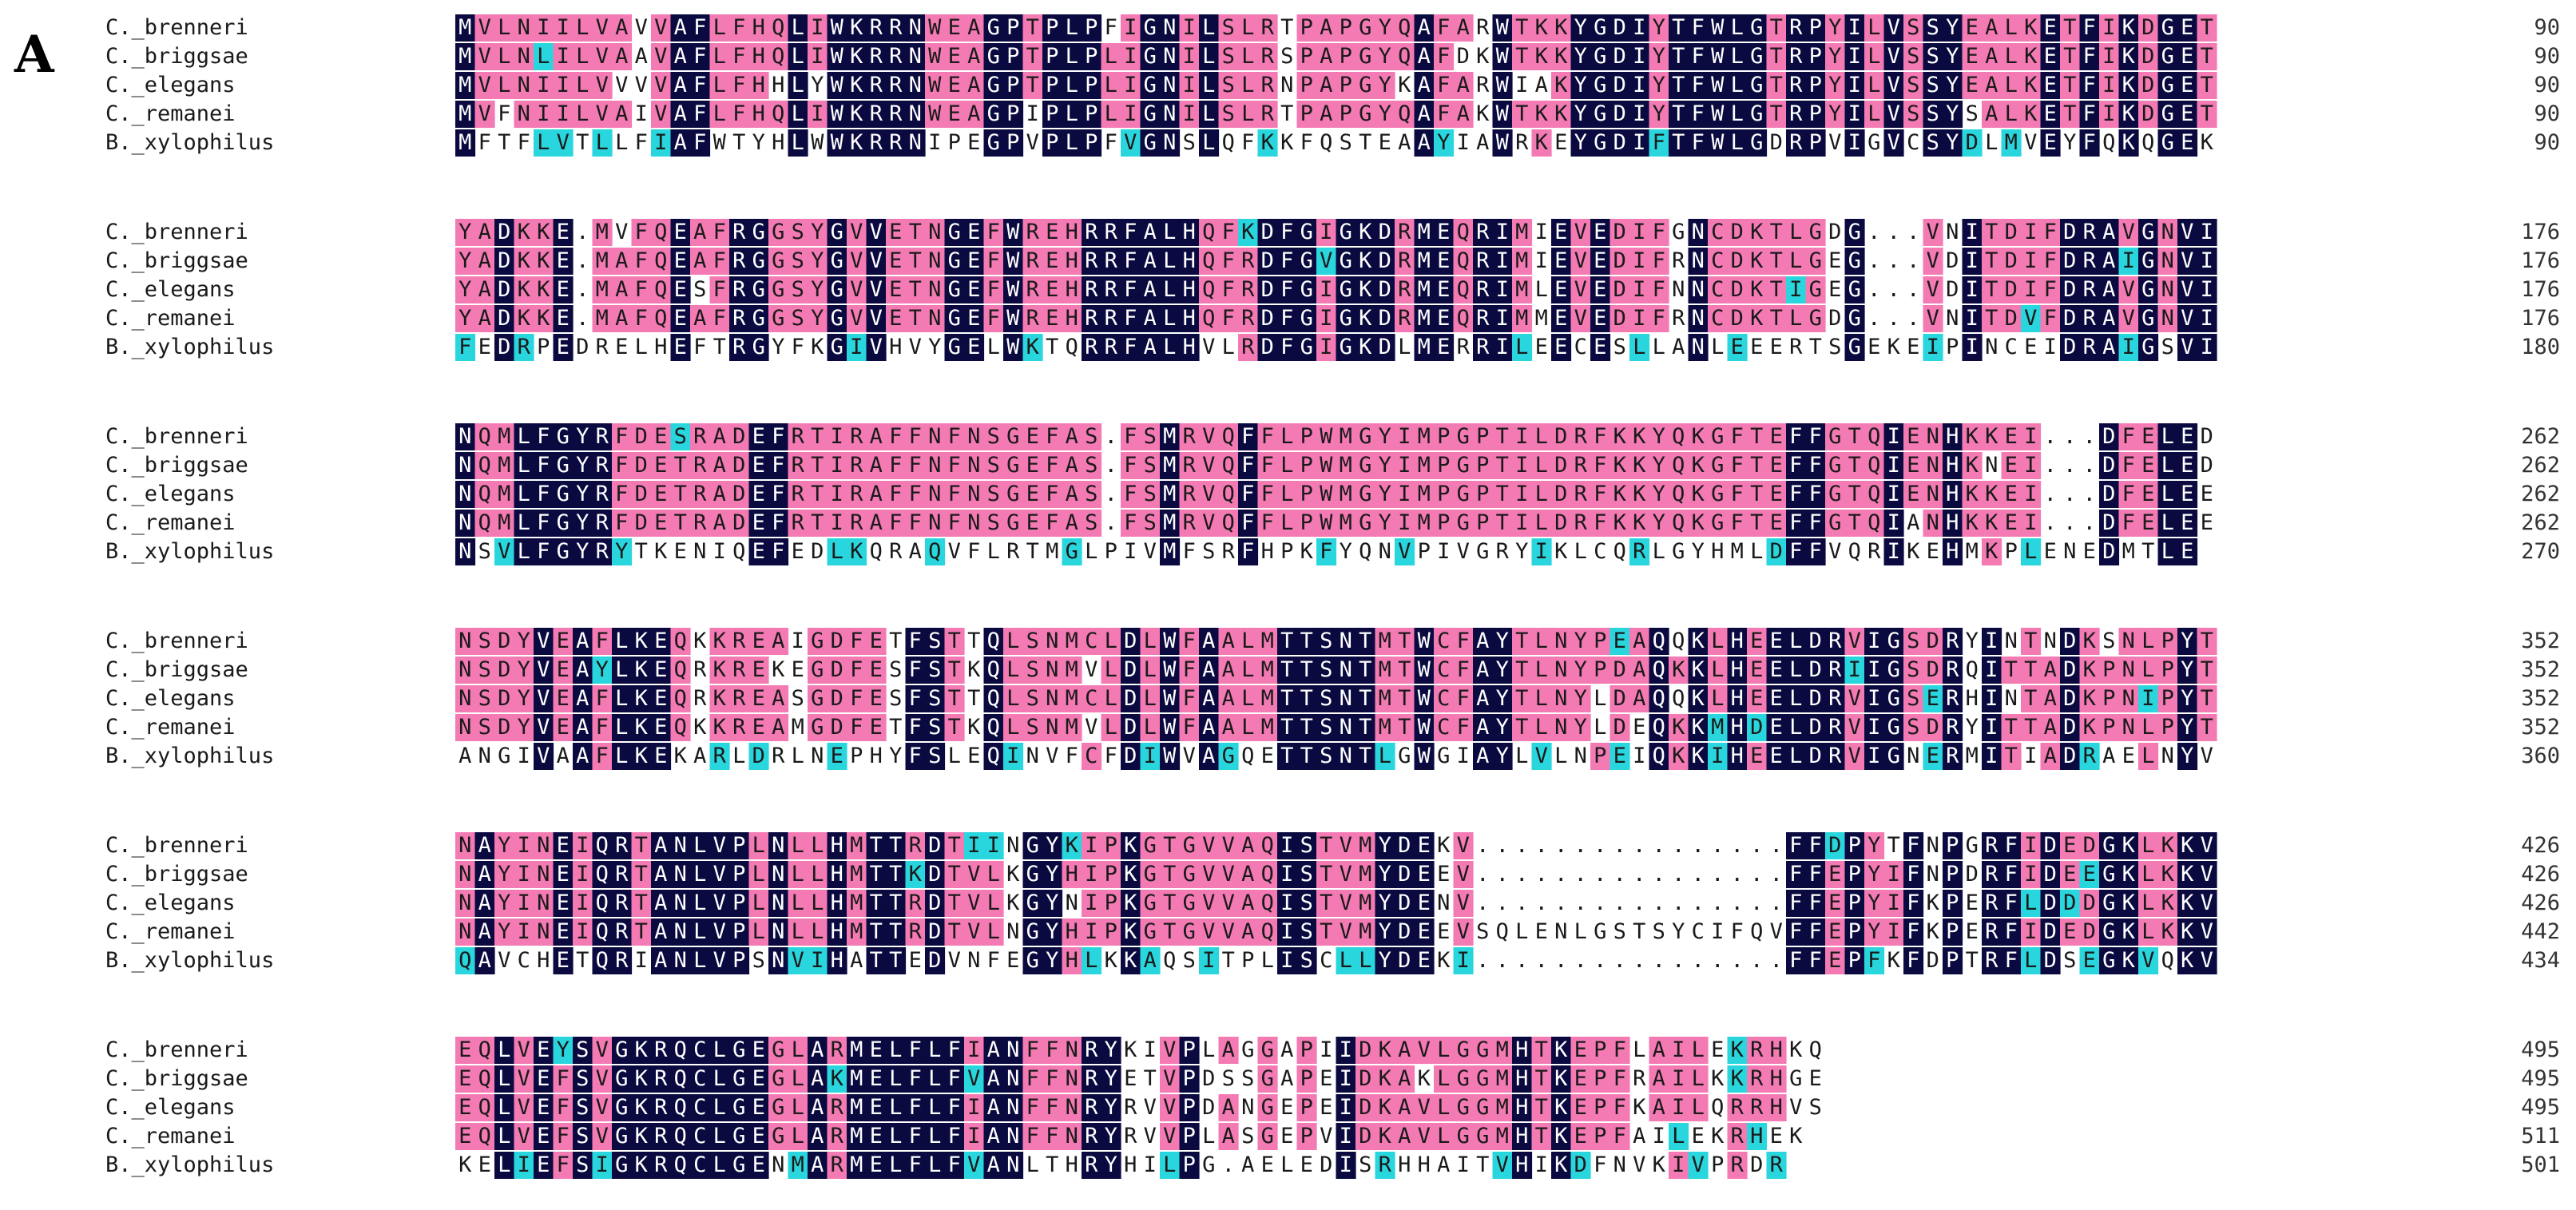  Describe the element at coordinates (1659, 641) in the screenshot. I see `residue: Q` at that location.